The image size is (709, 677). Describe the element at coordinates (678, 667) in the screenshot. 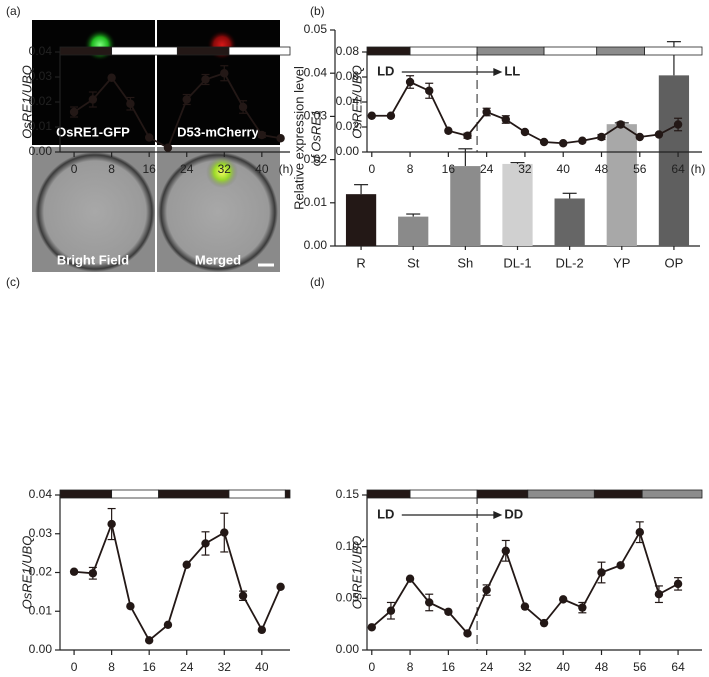

I see `x-tick-label: 64` at that location.